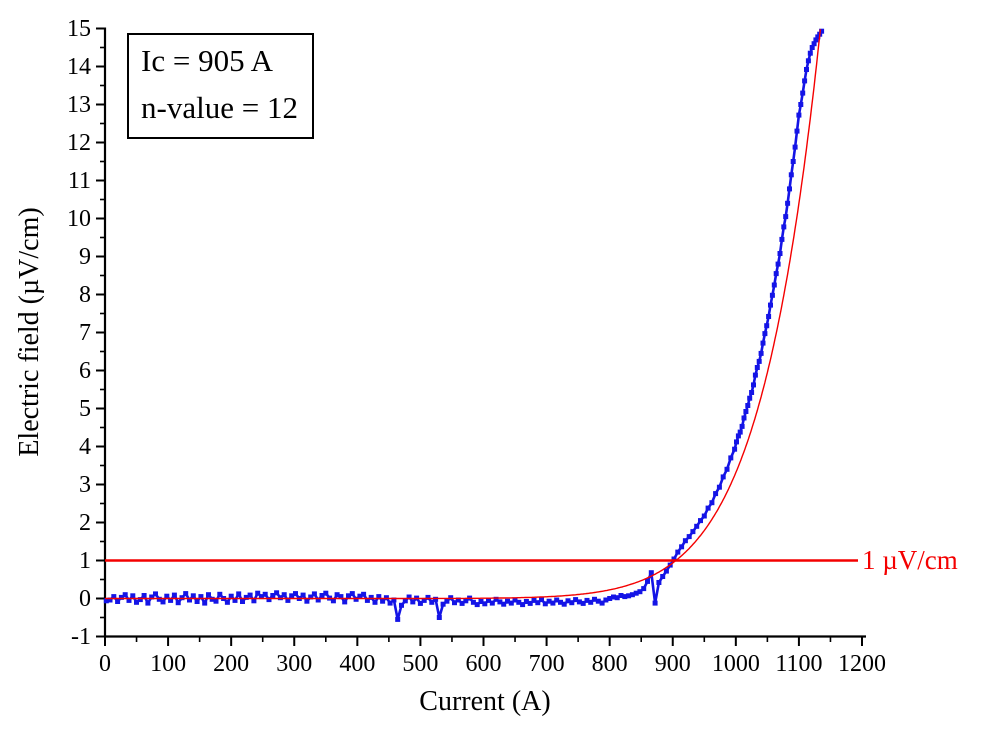 The height and width of the screenshot is (732, 991). I want to click on x-tick-label: 500, so click(420, 663).